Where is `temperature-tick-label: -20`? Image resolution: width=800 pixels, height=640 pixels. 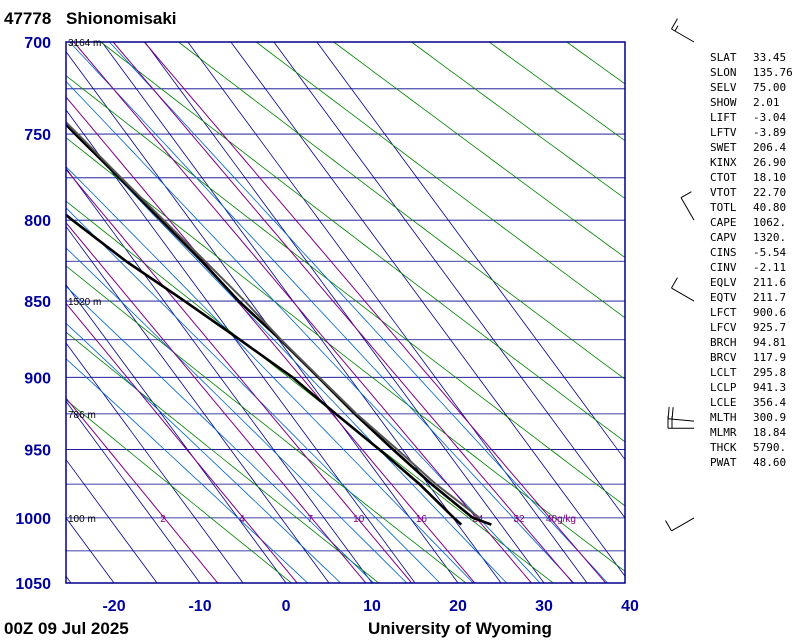
temperature-tick-label: -20 is located at coordinates (113, 606).